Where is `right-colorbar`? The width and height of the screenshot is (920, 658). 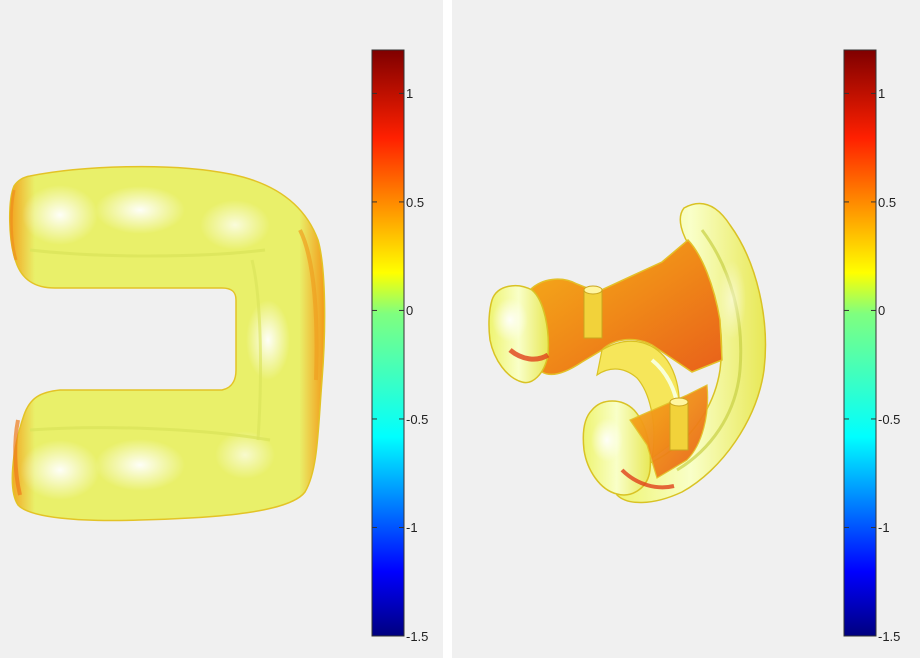
right-colorbar is located at coordinates (860, 343).